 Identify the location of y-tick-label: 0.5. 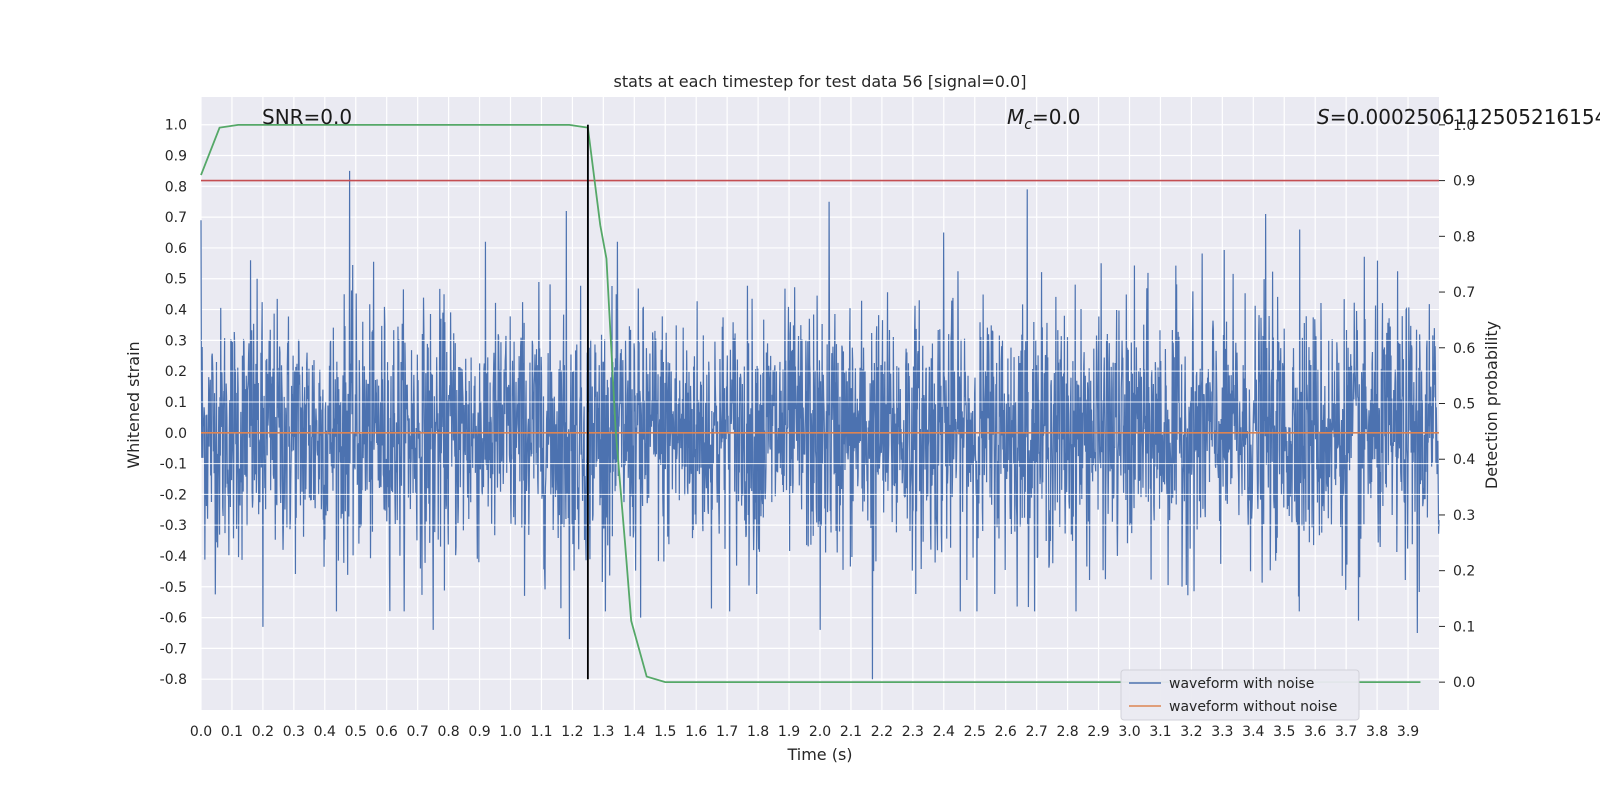
(176, 280).